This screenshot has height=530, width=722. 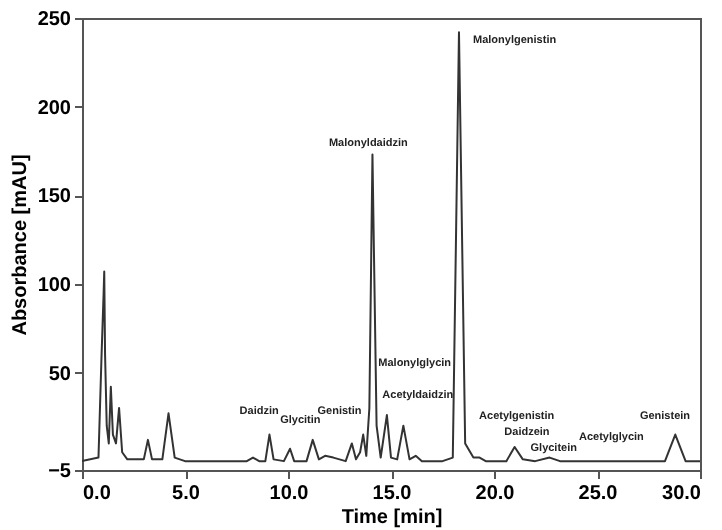 I want to click on x-tick-label: 25.0, so click(x=598, y=494).